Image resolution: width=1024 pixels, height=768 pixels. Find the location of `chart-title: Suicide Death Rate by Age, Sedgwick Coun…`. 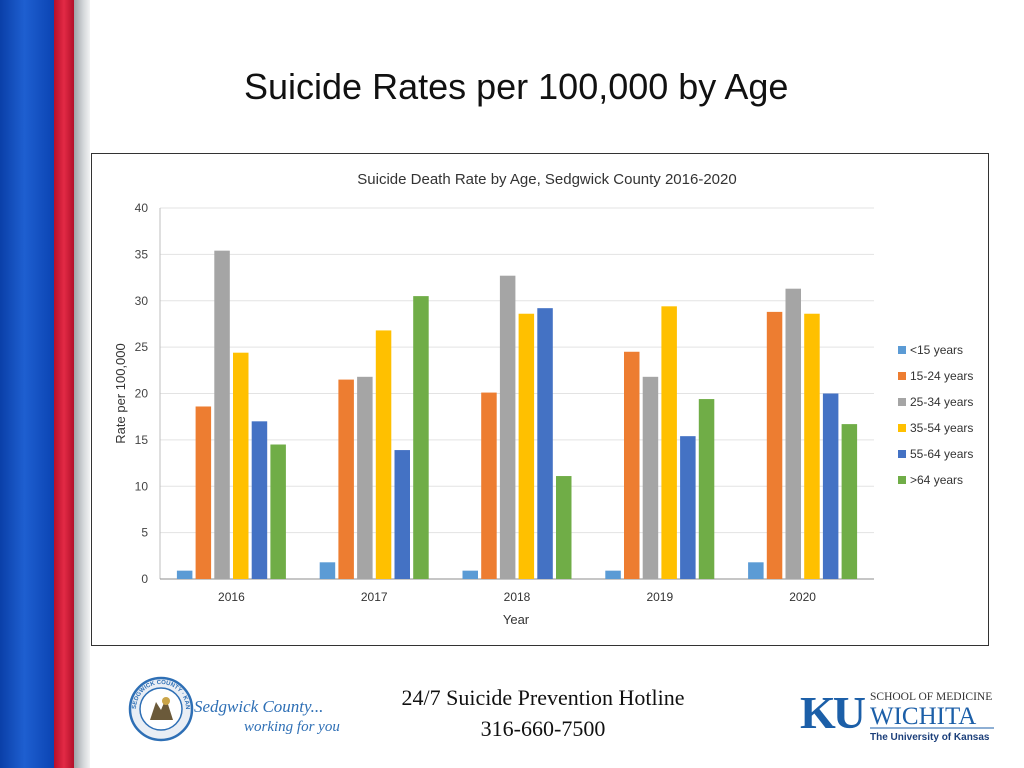

chart-title: Suicide Death Rate by Age, Sedgwick Coun… is located at coordinates (546, 179).